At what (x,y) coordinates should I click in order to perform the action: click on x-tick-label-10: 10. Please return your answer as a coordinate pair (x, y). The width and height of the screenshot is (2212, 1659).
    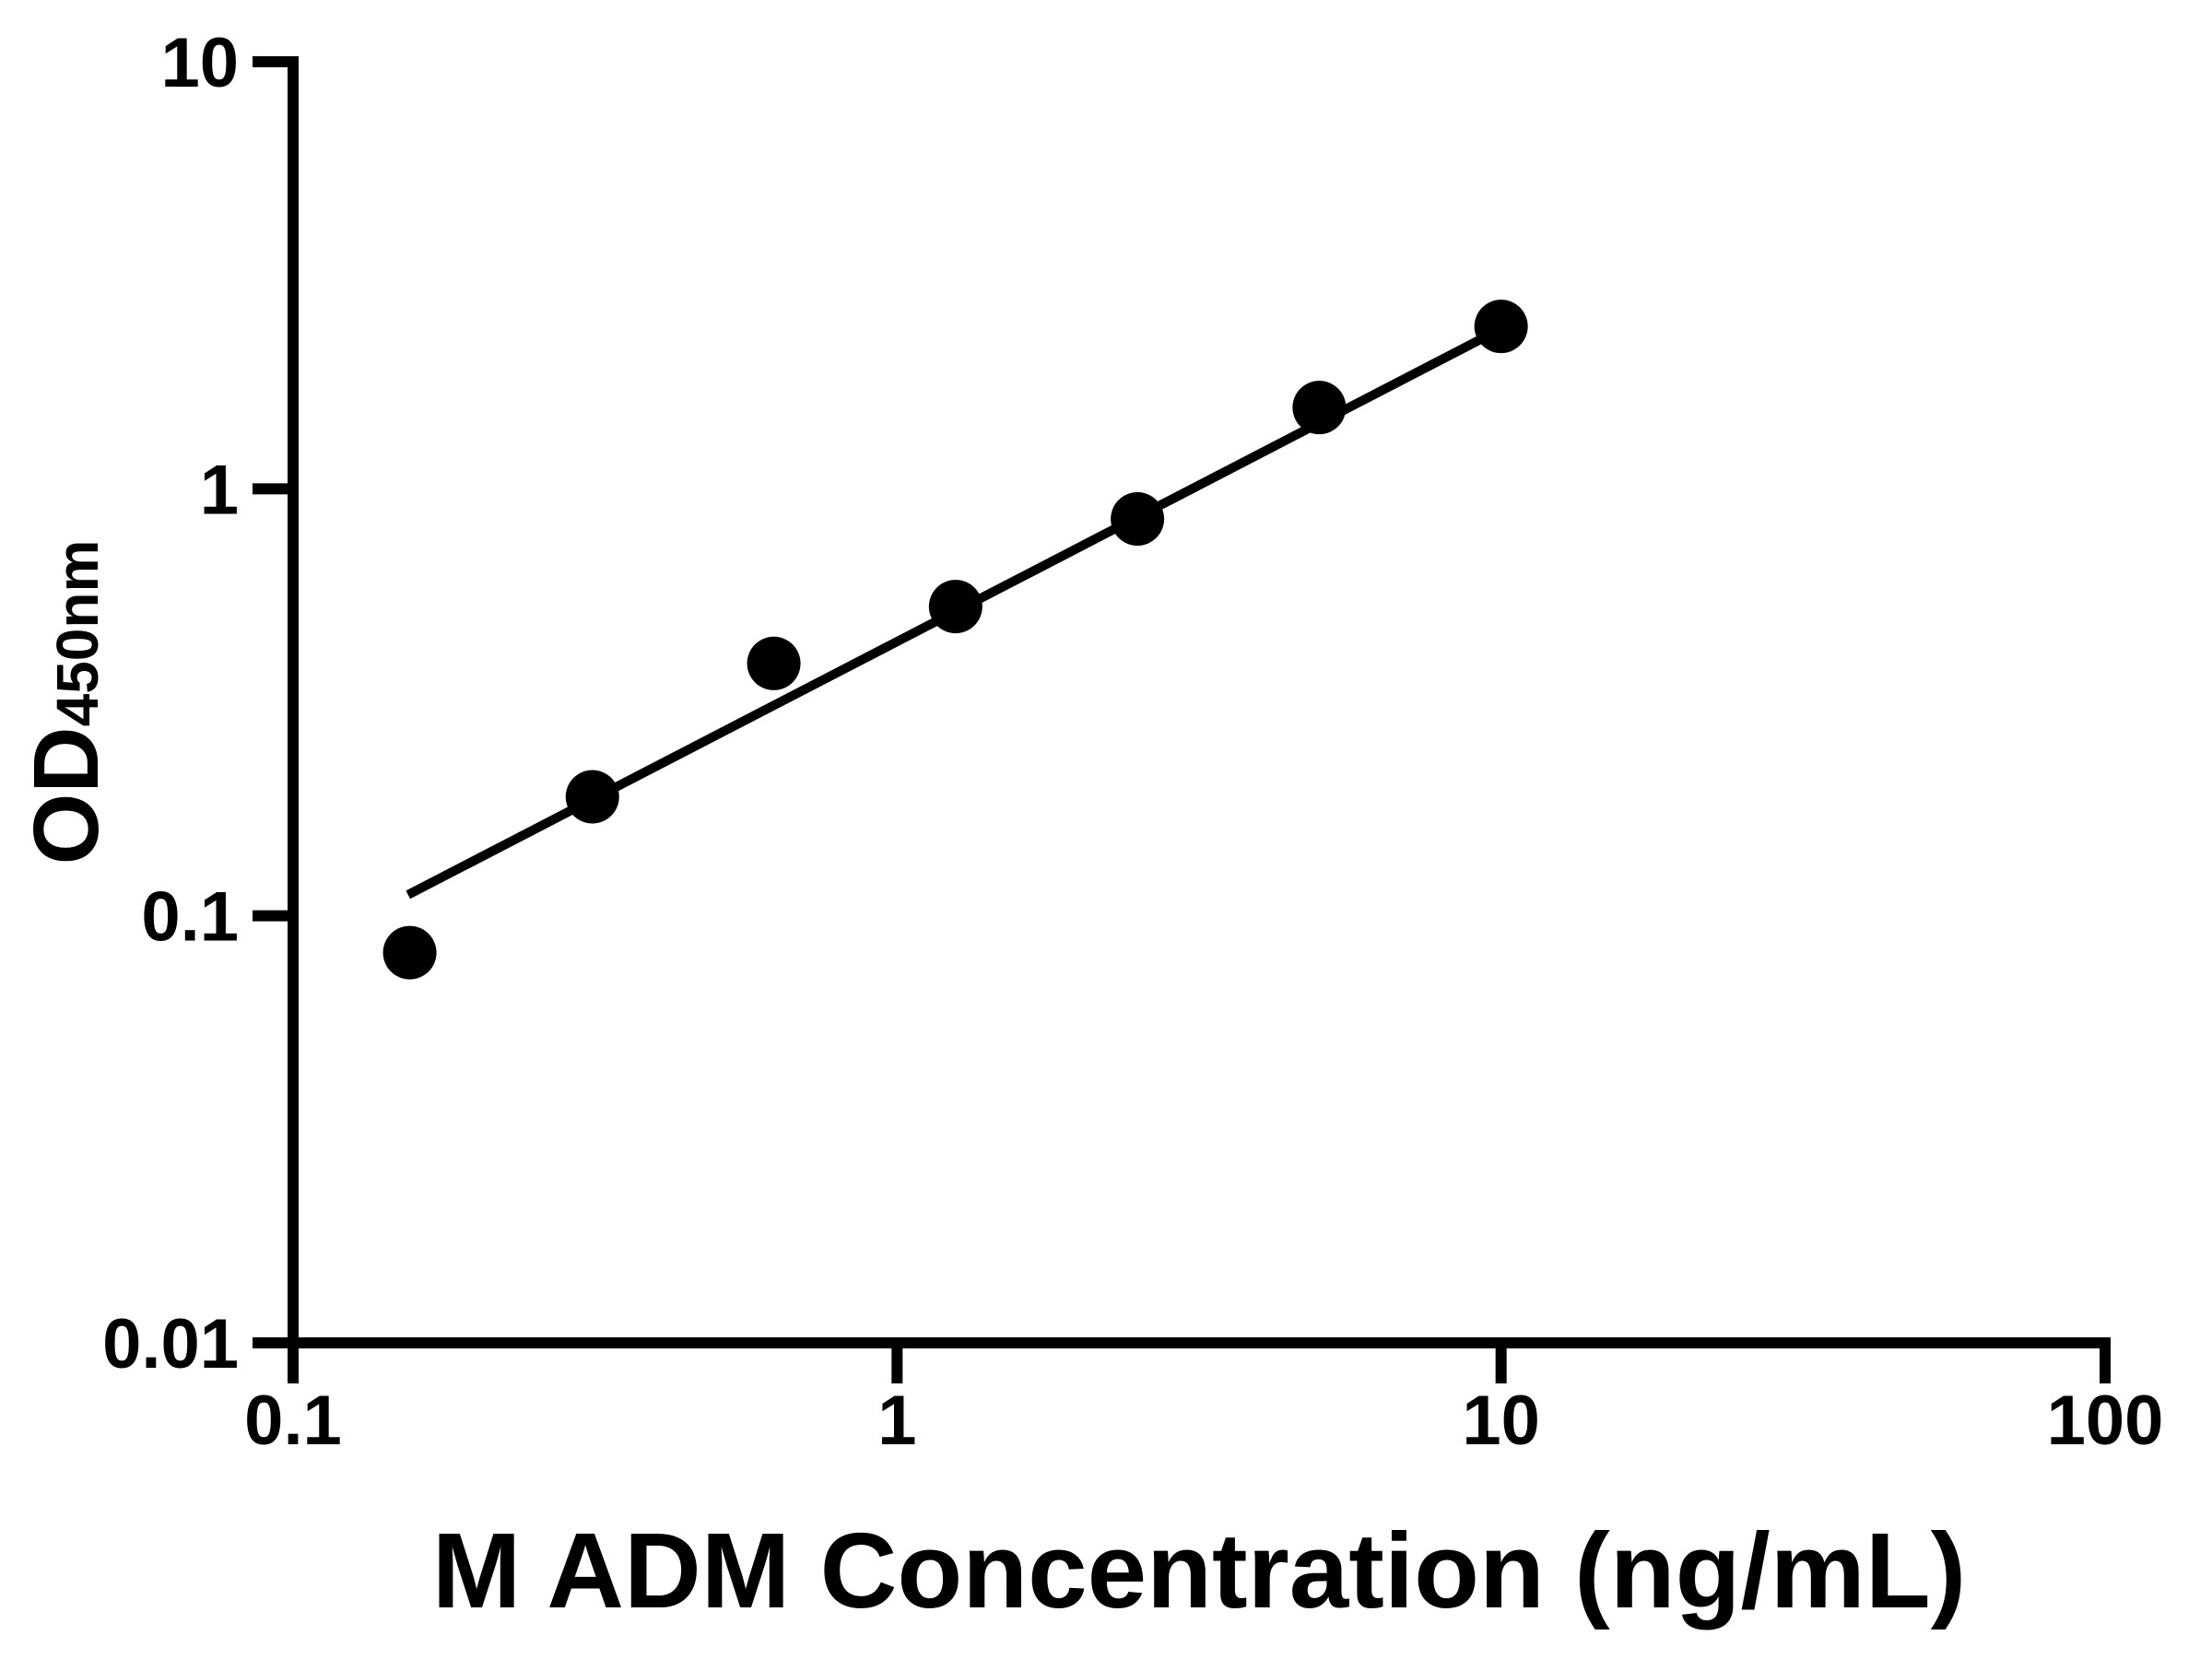
    Looking at the image, I should click on (1501, 1421).